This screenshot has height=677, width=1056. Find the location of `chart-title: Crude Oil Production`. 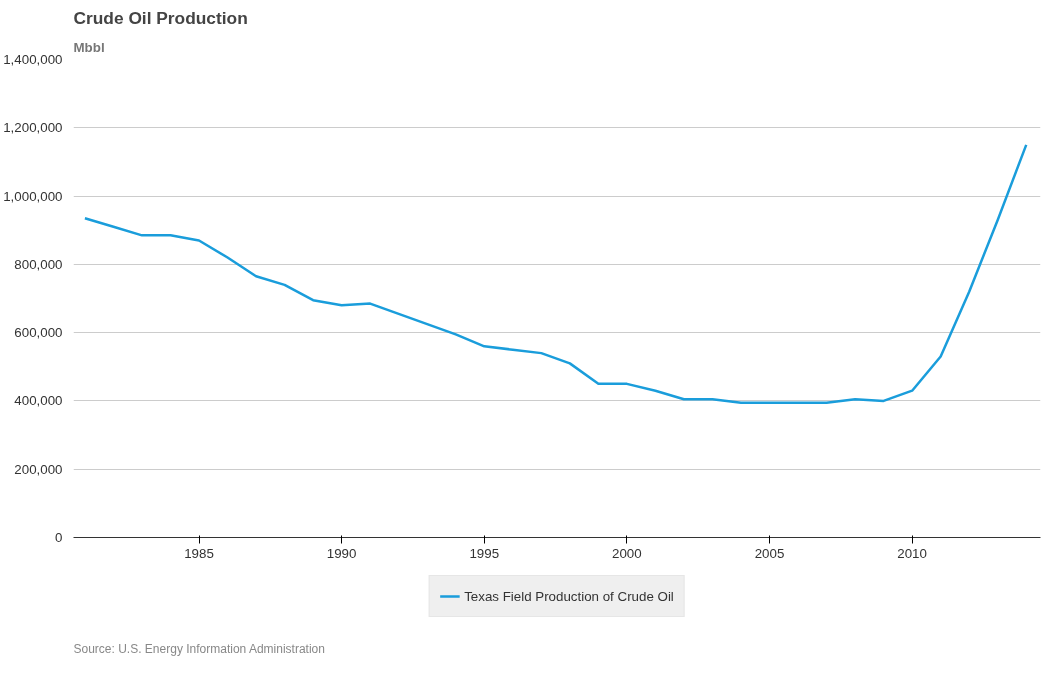

chart-title: Crude Oil Production is located at coordinates (160, 17).